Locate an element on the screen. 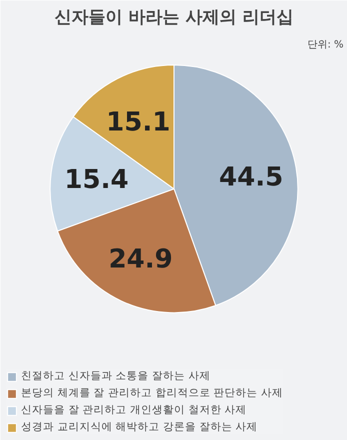 This screenshot has height=440, width=347. text: 단위: % is located at coordinates (325, 45).